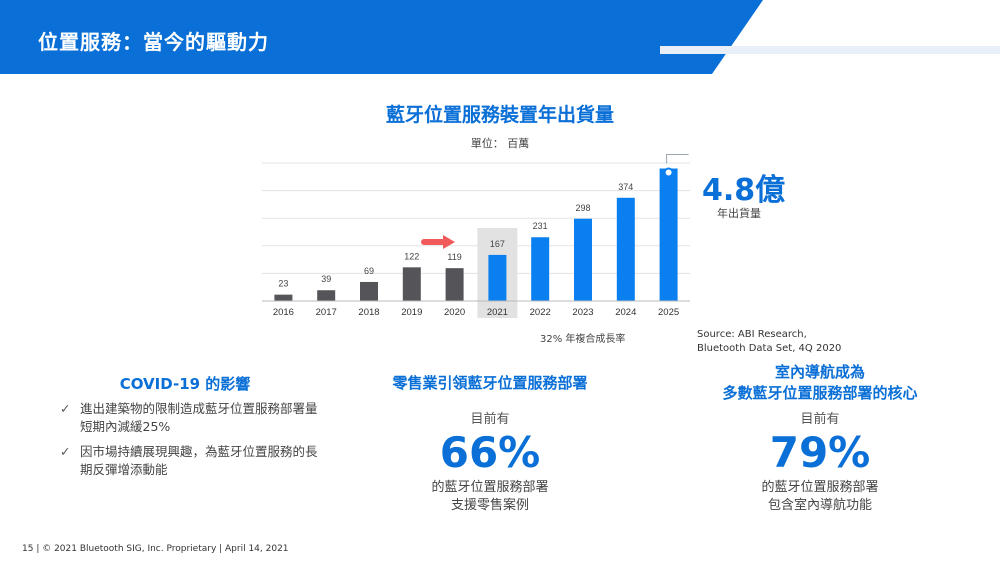 This screenshot has width=1000, height=563. Describe the element at coordinates (582, 208) in the screenshot. I see `value-label-2023: 298` at that location.